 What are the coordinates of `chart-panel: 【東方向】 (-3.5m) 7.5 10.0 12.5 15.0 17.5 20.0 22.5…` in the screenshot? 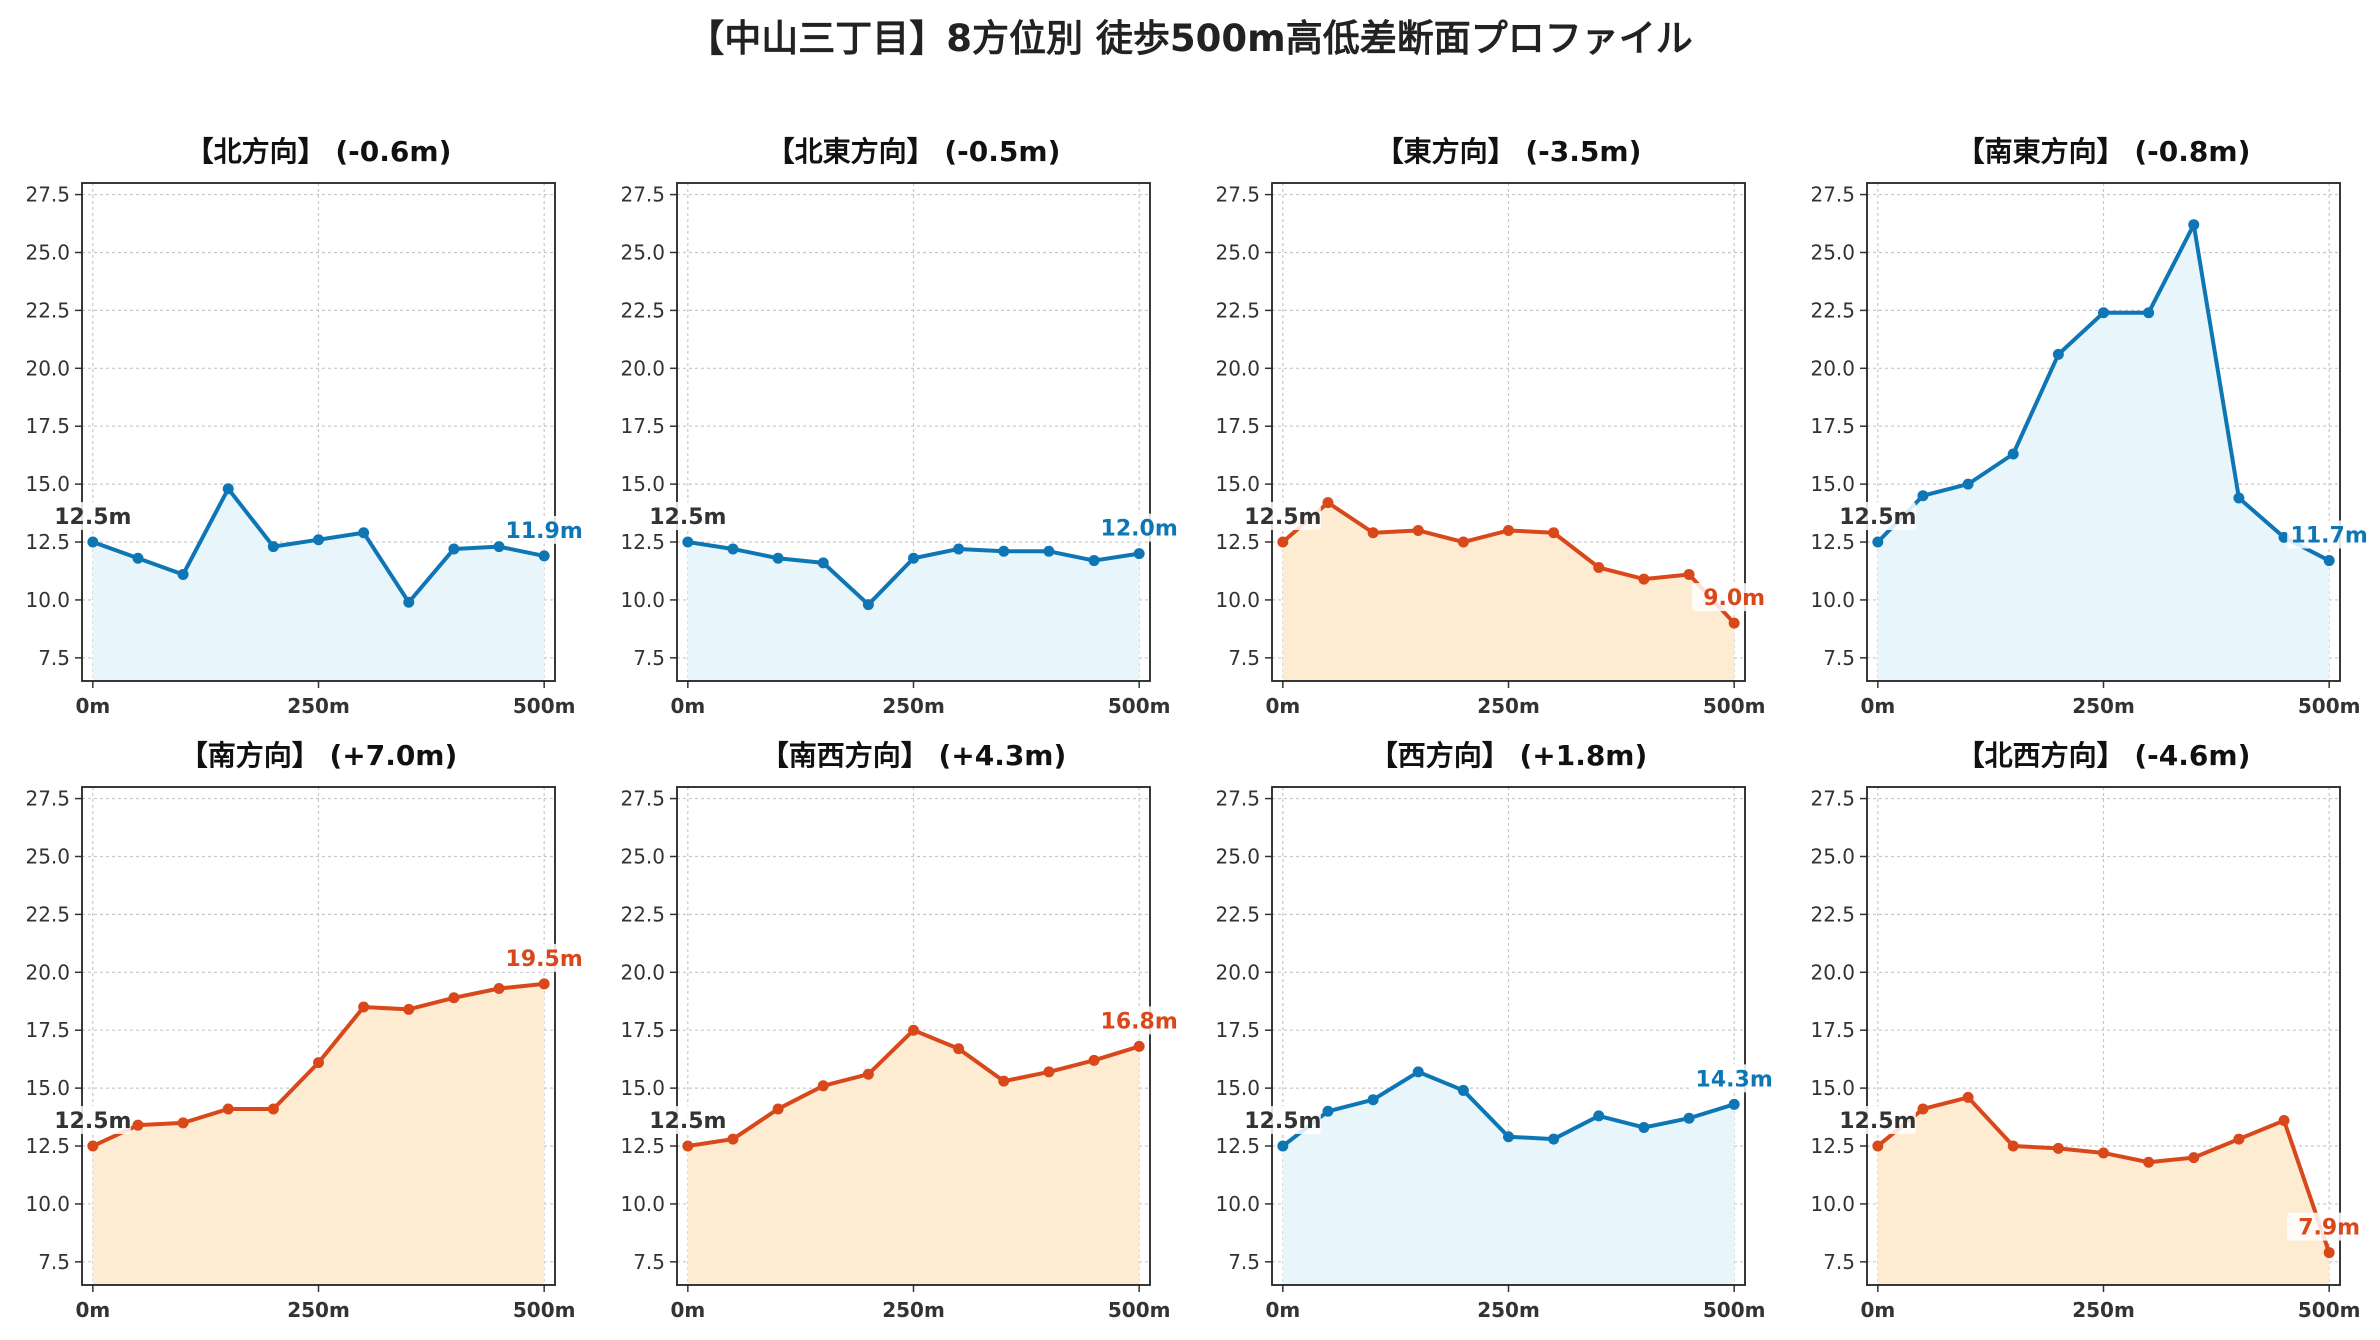 It's located at (1496, 426).